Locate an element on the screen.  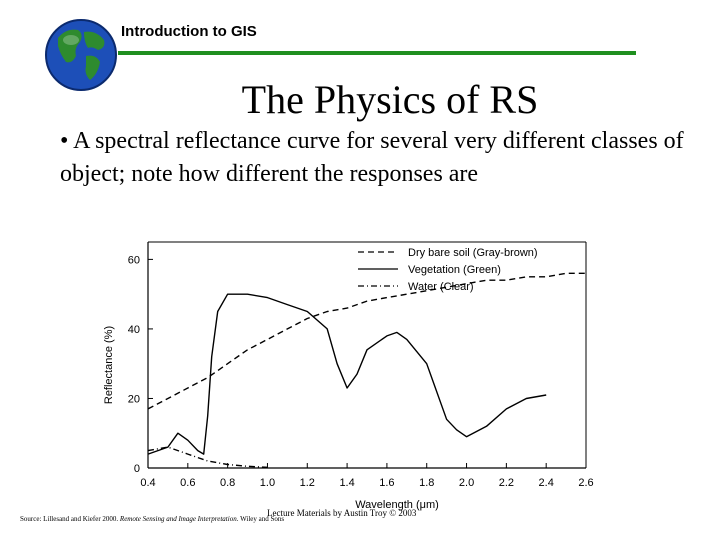
x-tick-label: 2.0 is located at coordinates (466, 483).